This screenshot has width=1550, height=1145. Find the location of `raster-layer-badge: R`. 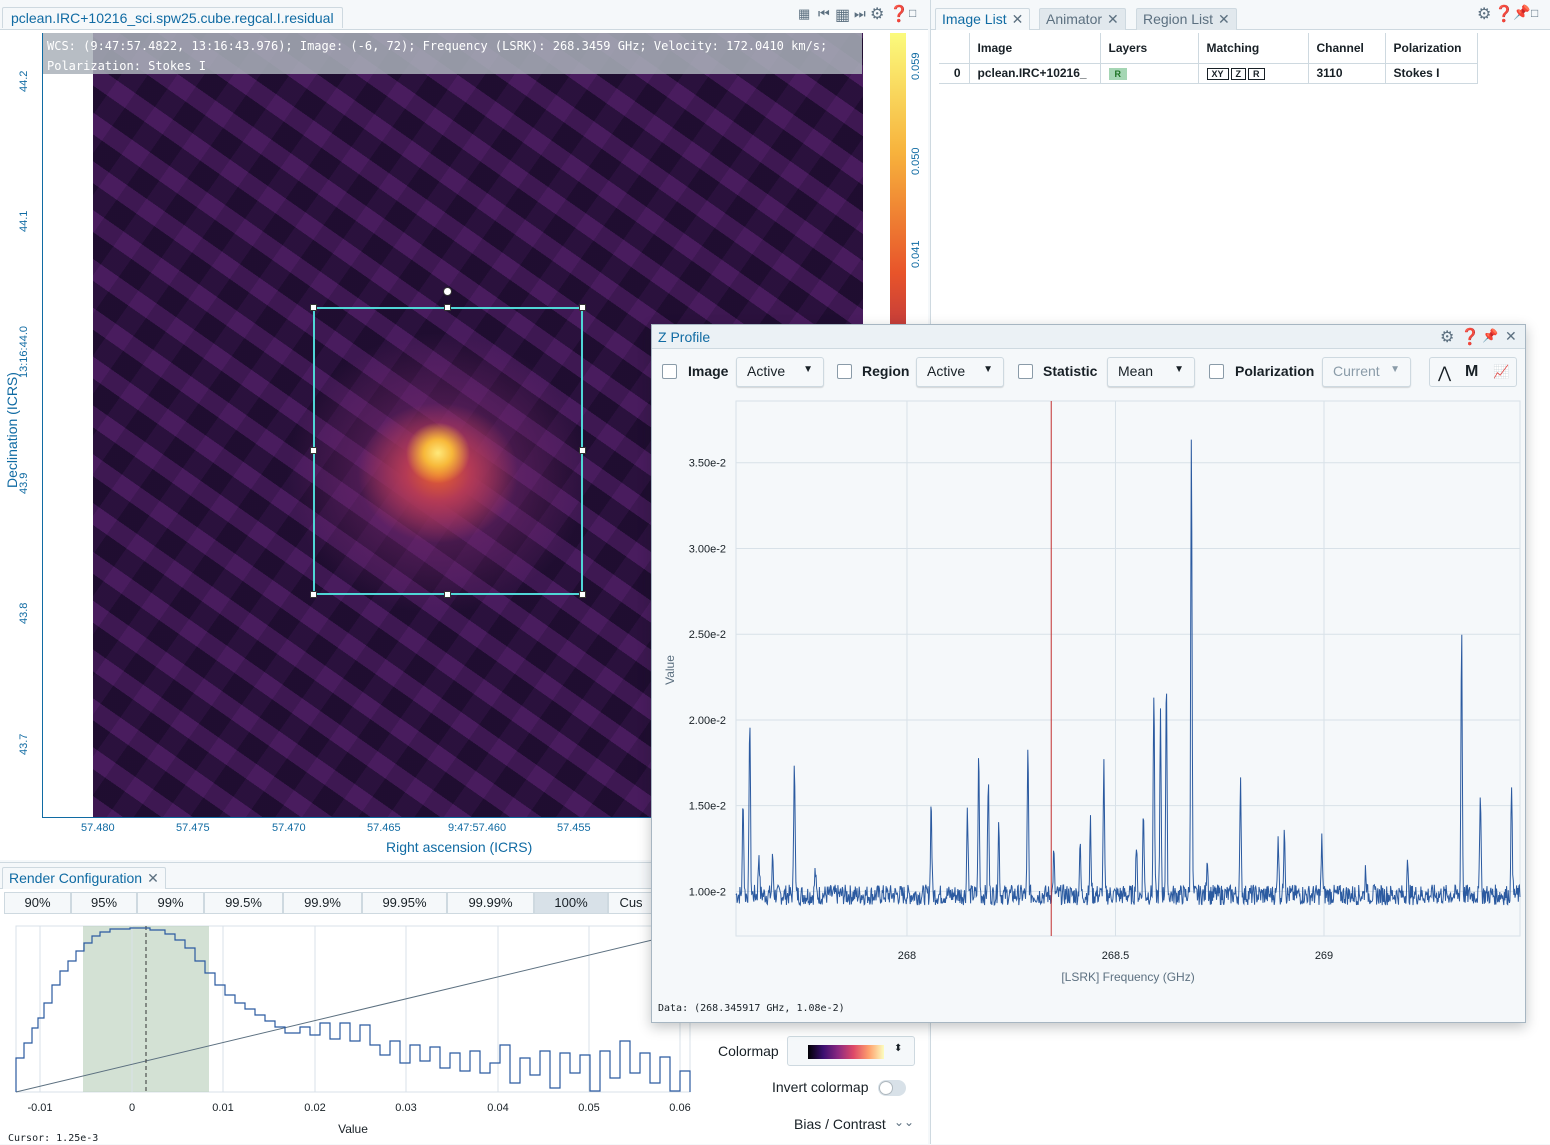

raster-layer-badge: R is located at coordinates (1117, 74).